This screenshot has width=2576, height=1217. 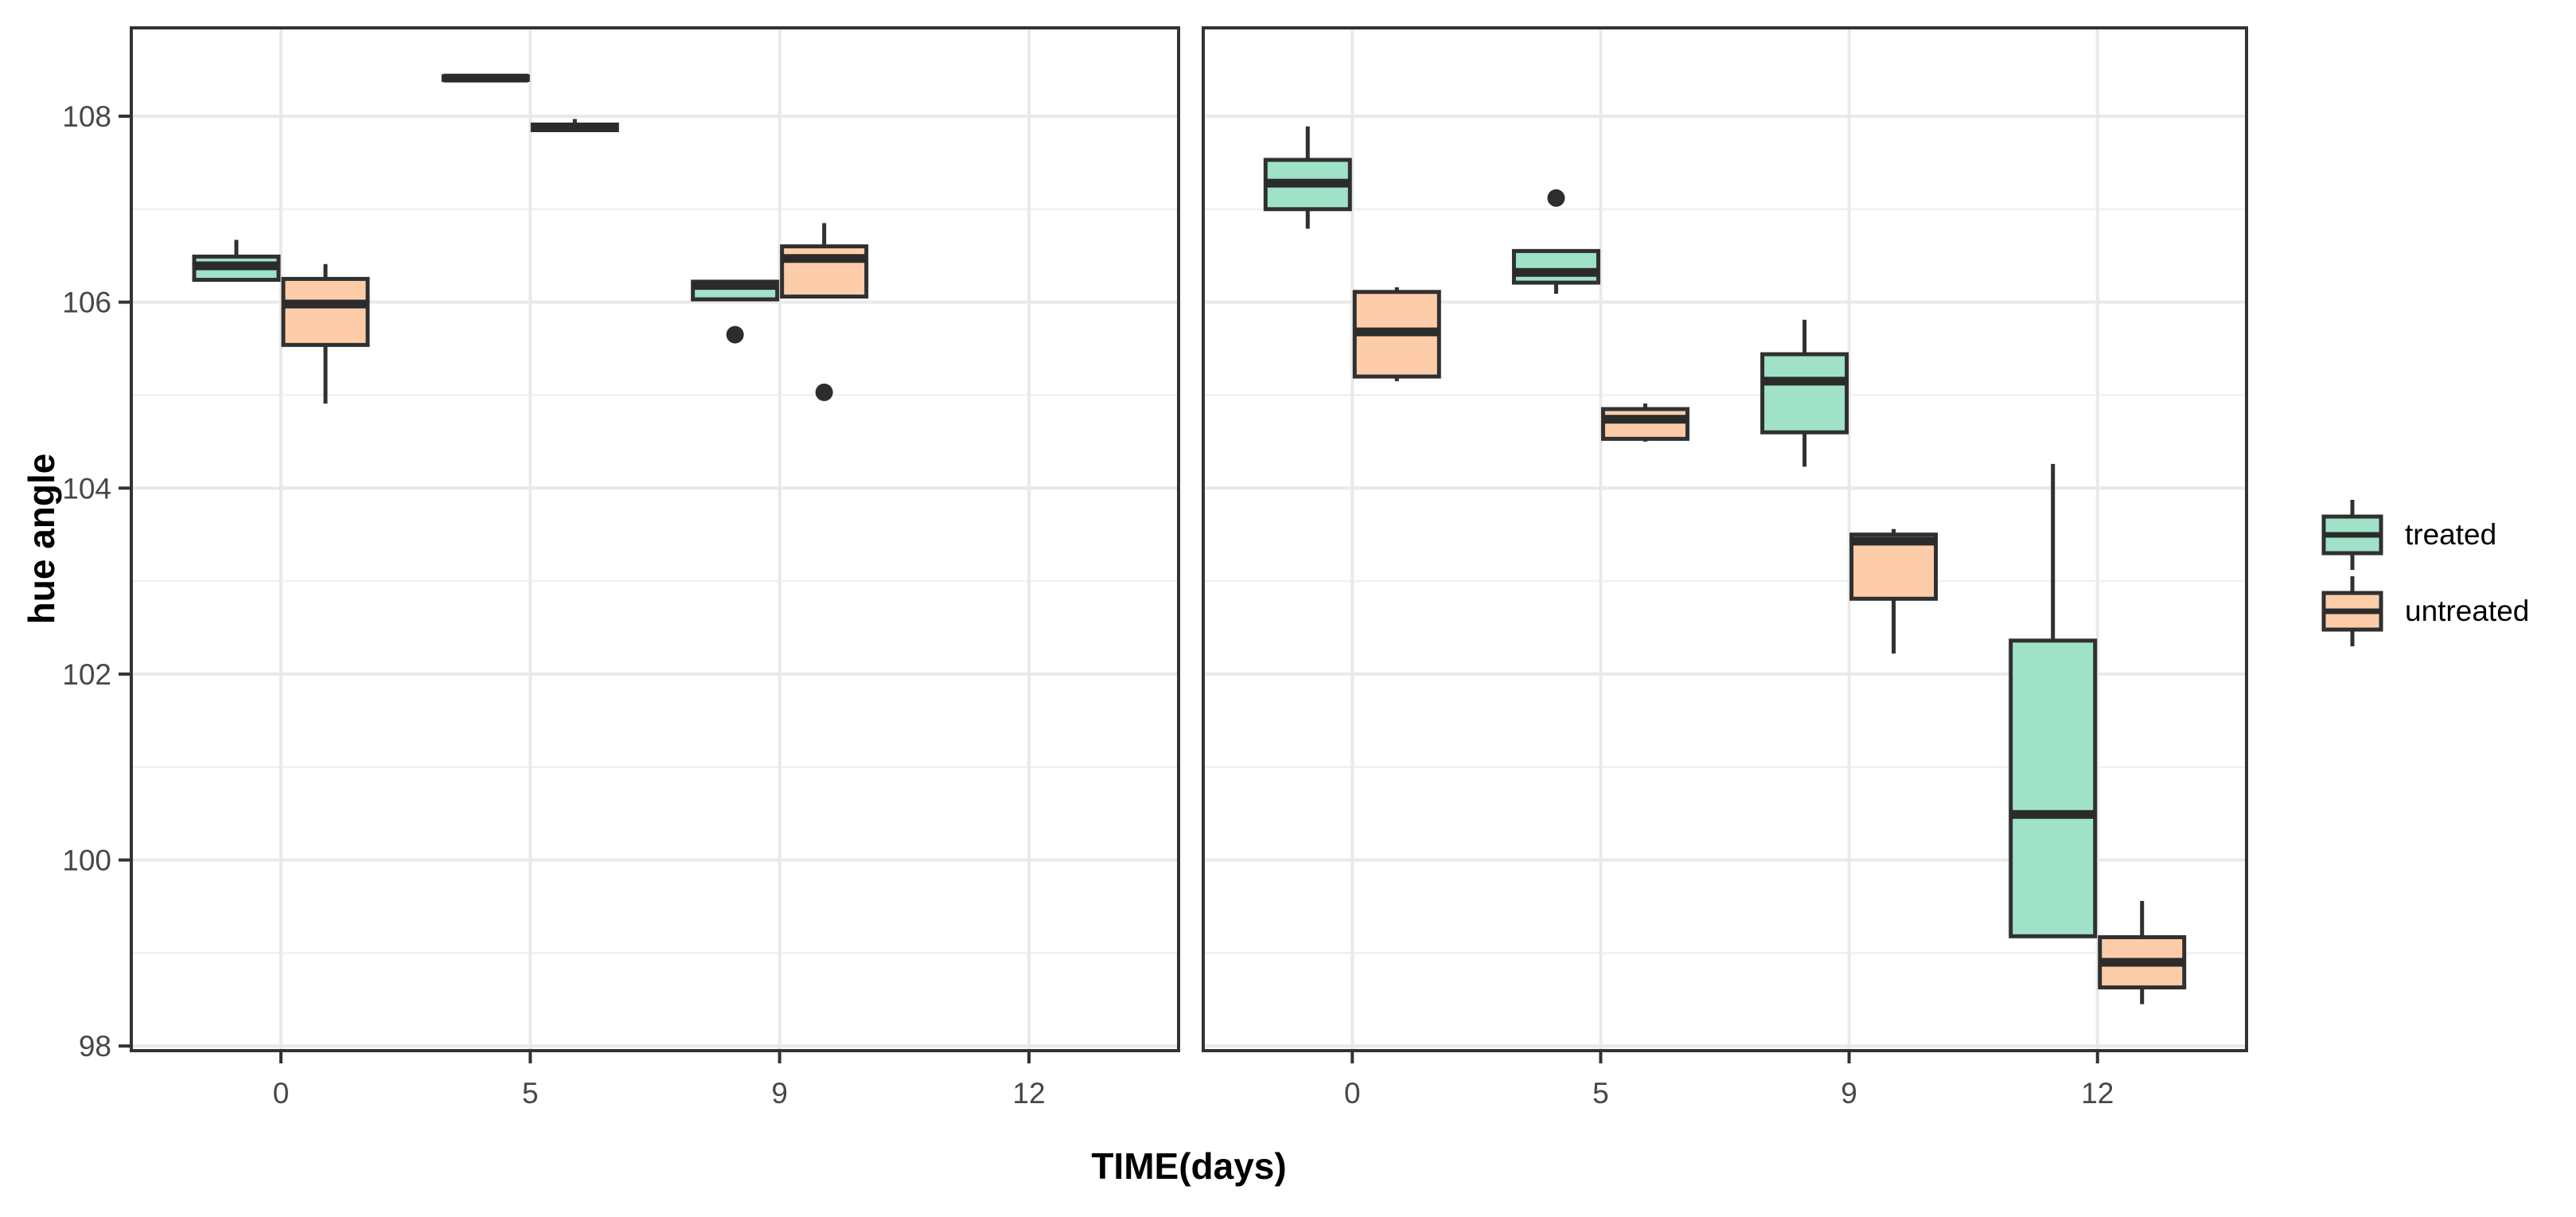 What do you see at coordinates (86, 860) in the screenshot?
I see `y-tick-label: 100` at bounding box center [86, 860].